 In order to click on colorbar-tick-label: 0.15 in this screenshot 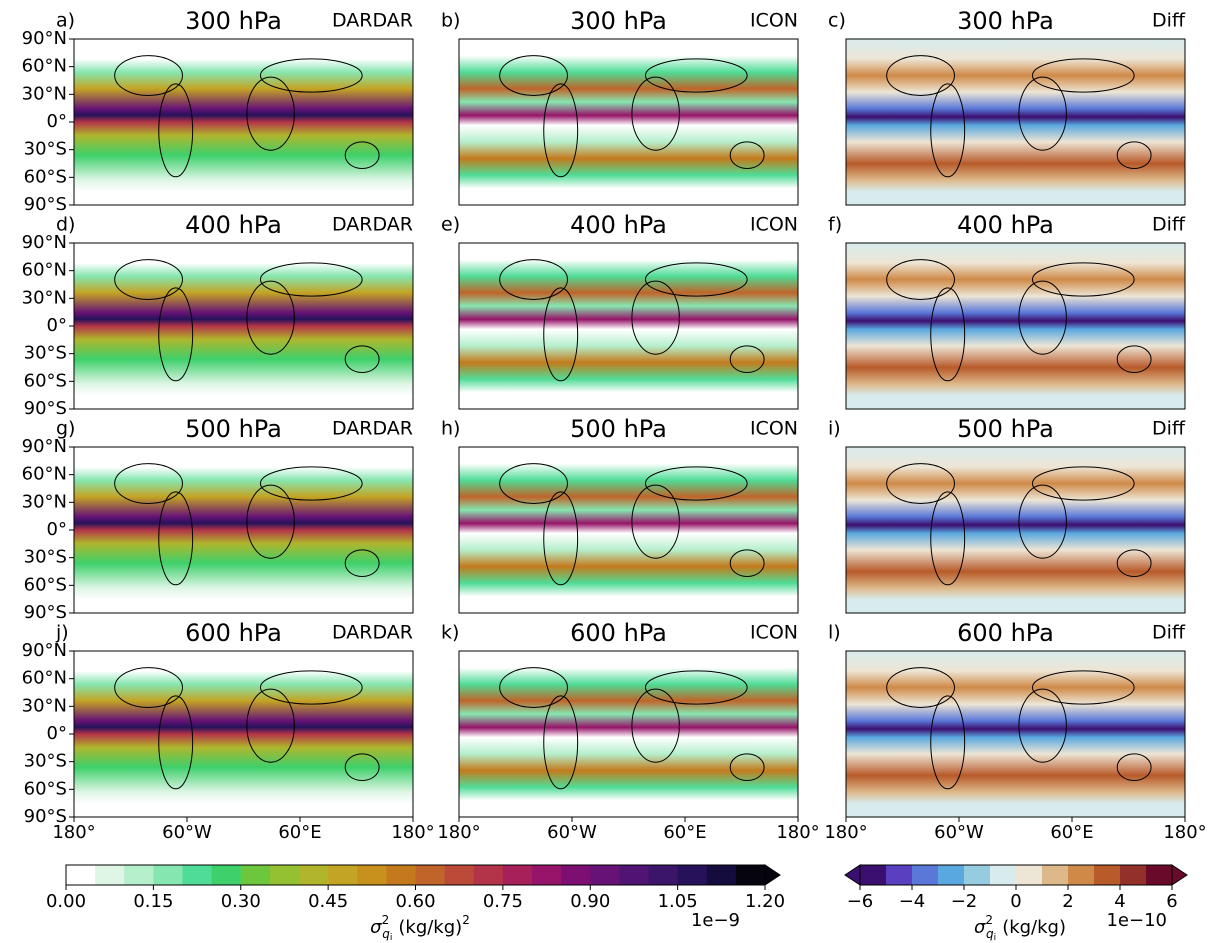, I will do `click(153, 901)`.